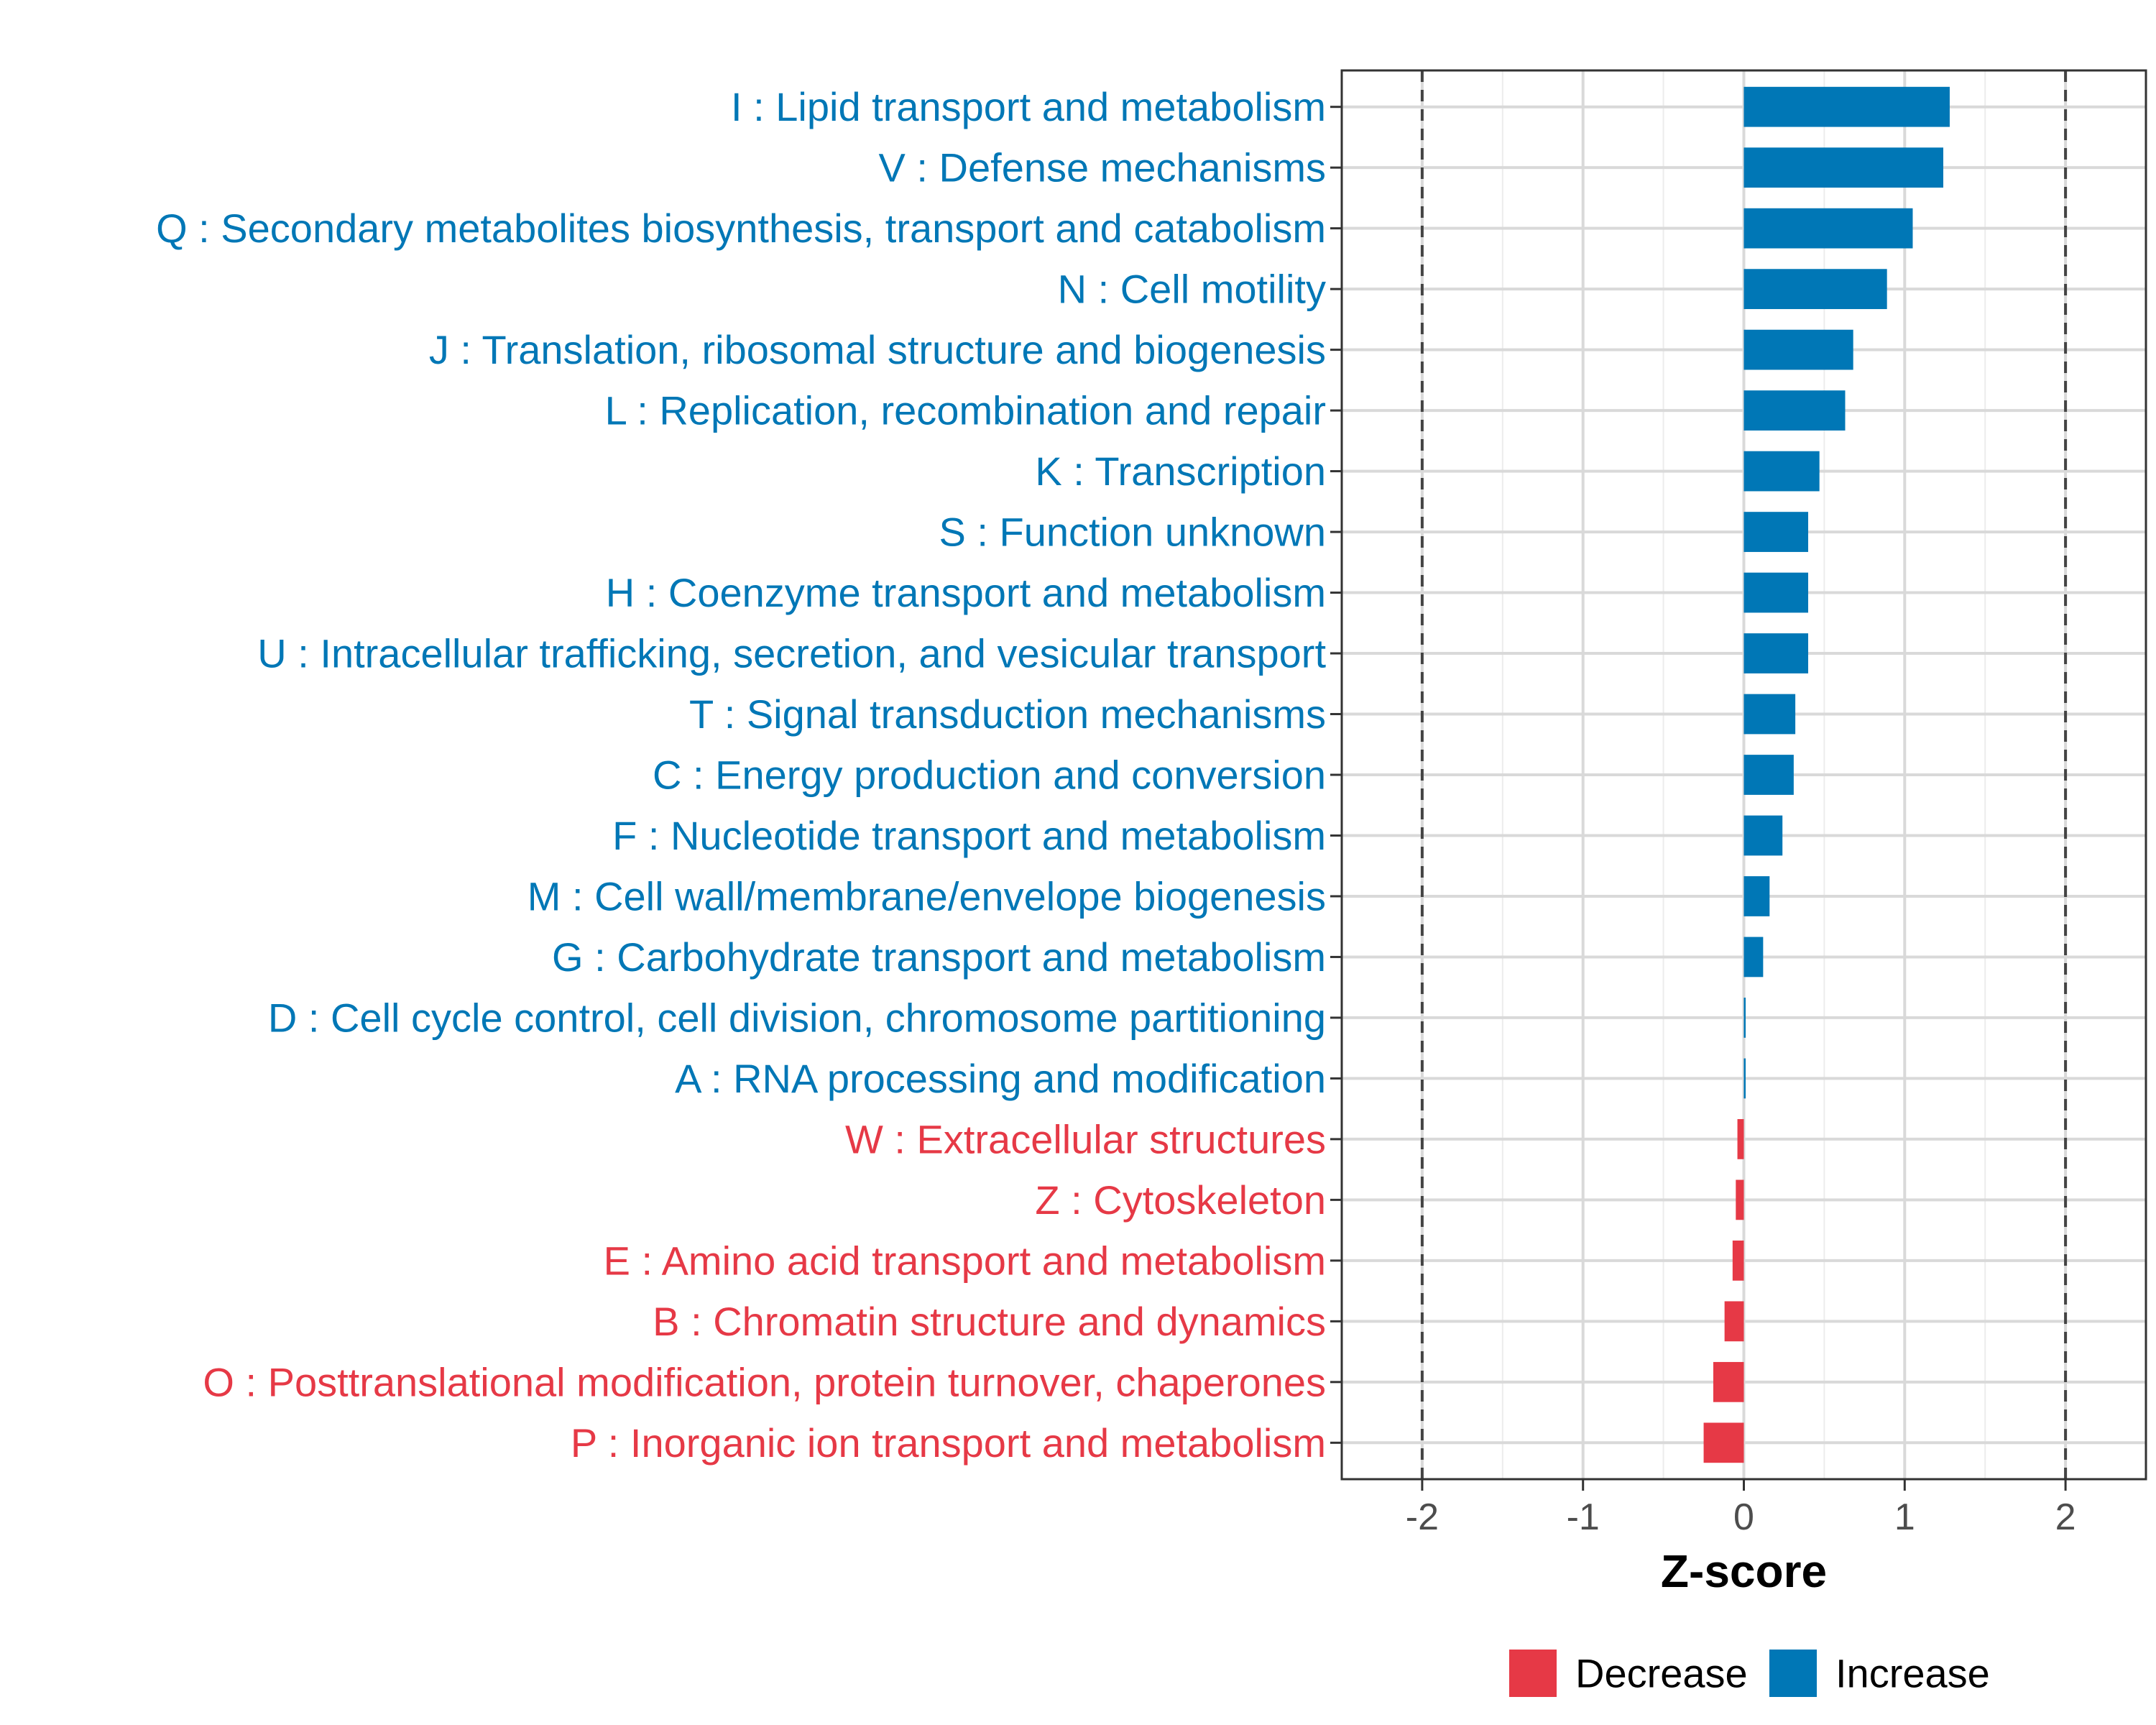  What do you see at coordinates (1422, 1517) in the screenshot?
I see `x-tick-label: -2` at bounding box center [1422, 1517].